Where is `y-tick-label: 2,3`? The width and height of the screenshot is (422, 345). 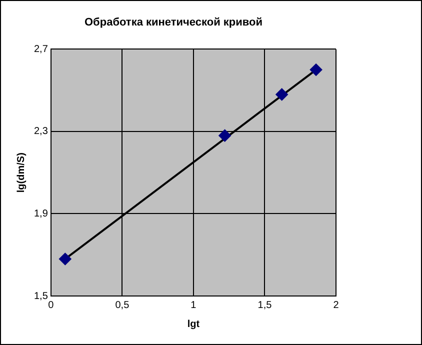 y-tick-label: 2,3 is located at coordinates (41, 132).